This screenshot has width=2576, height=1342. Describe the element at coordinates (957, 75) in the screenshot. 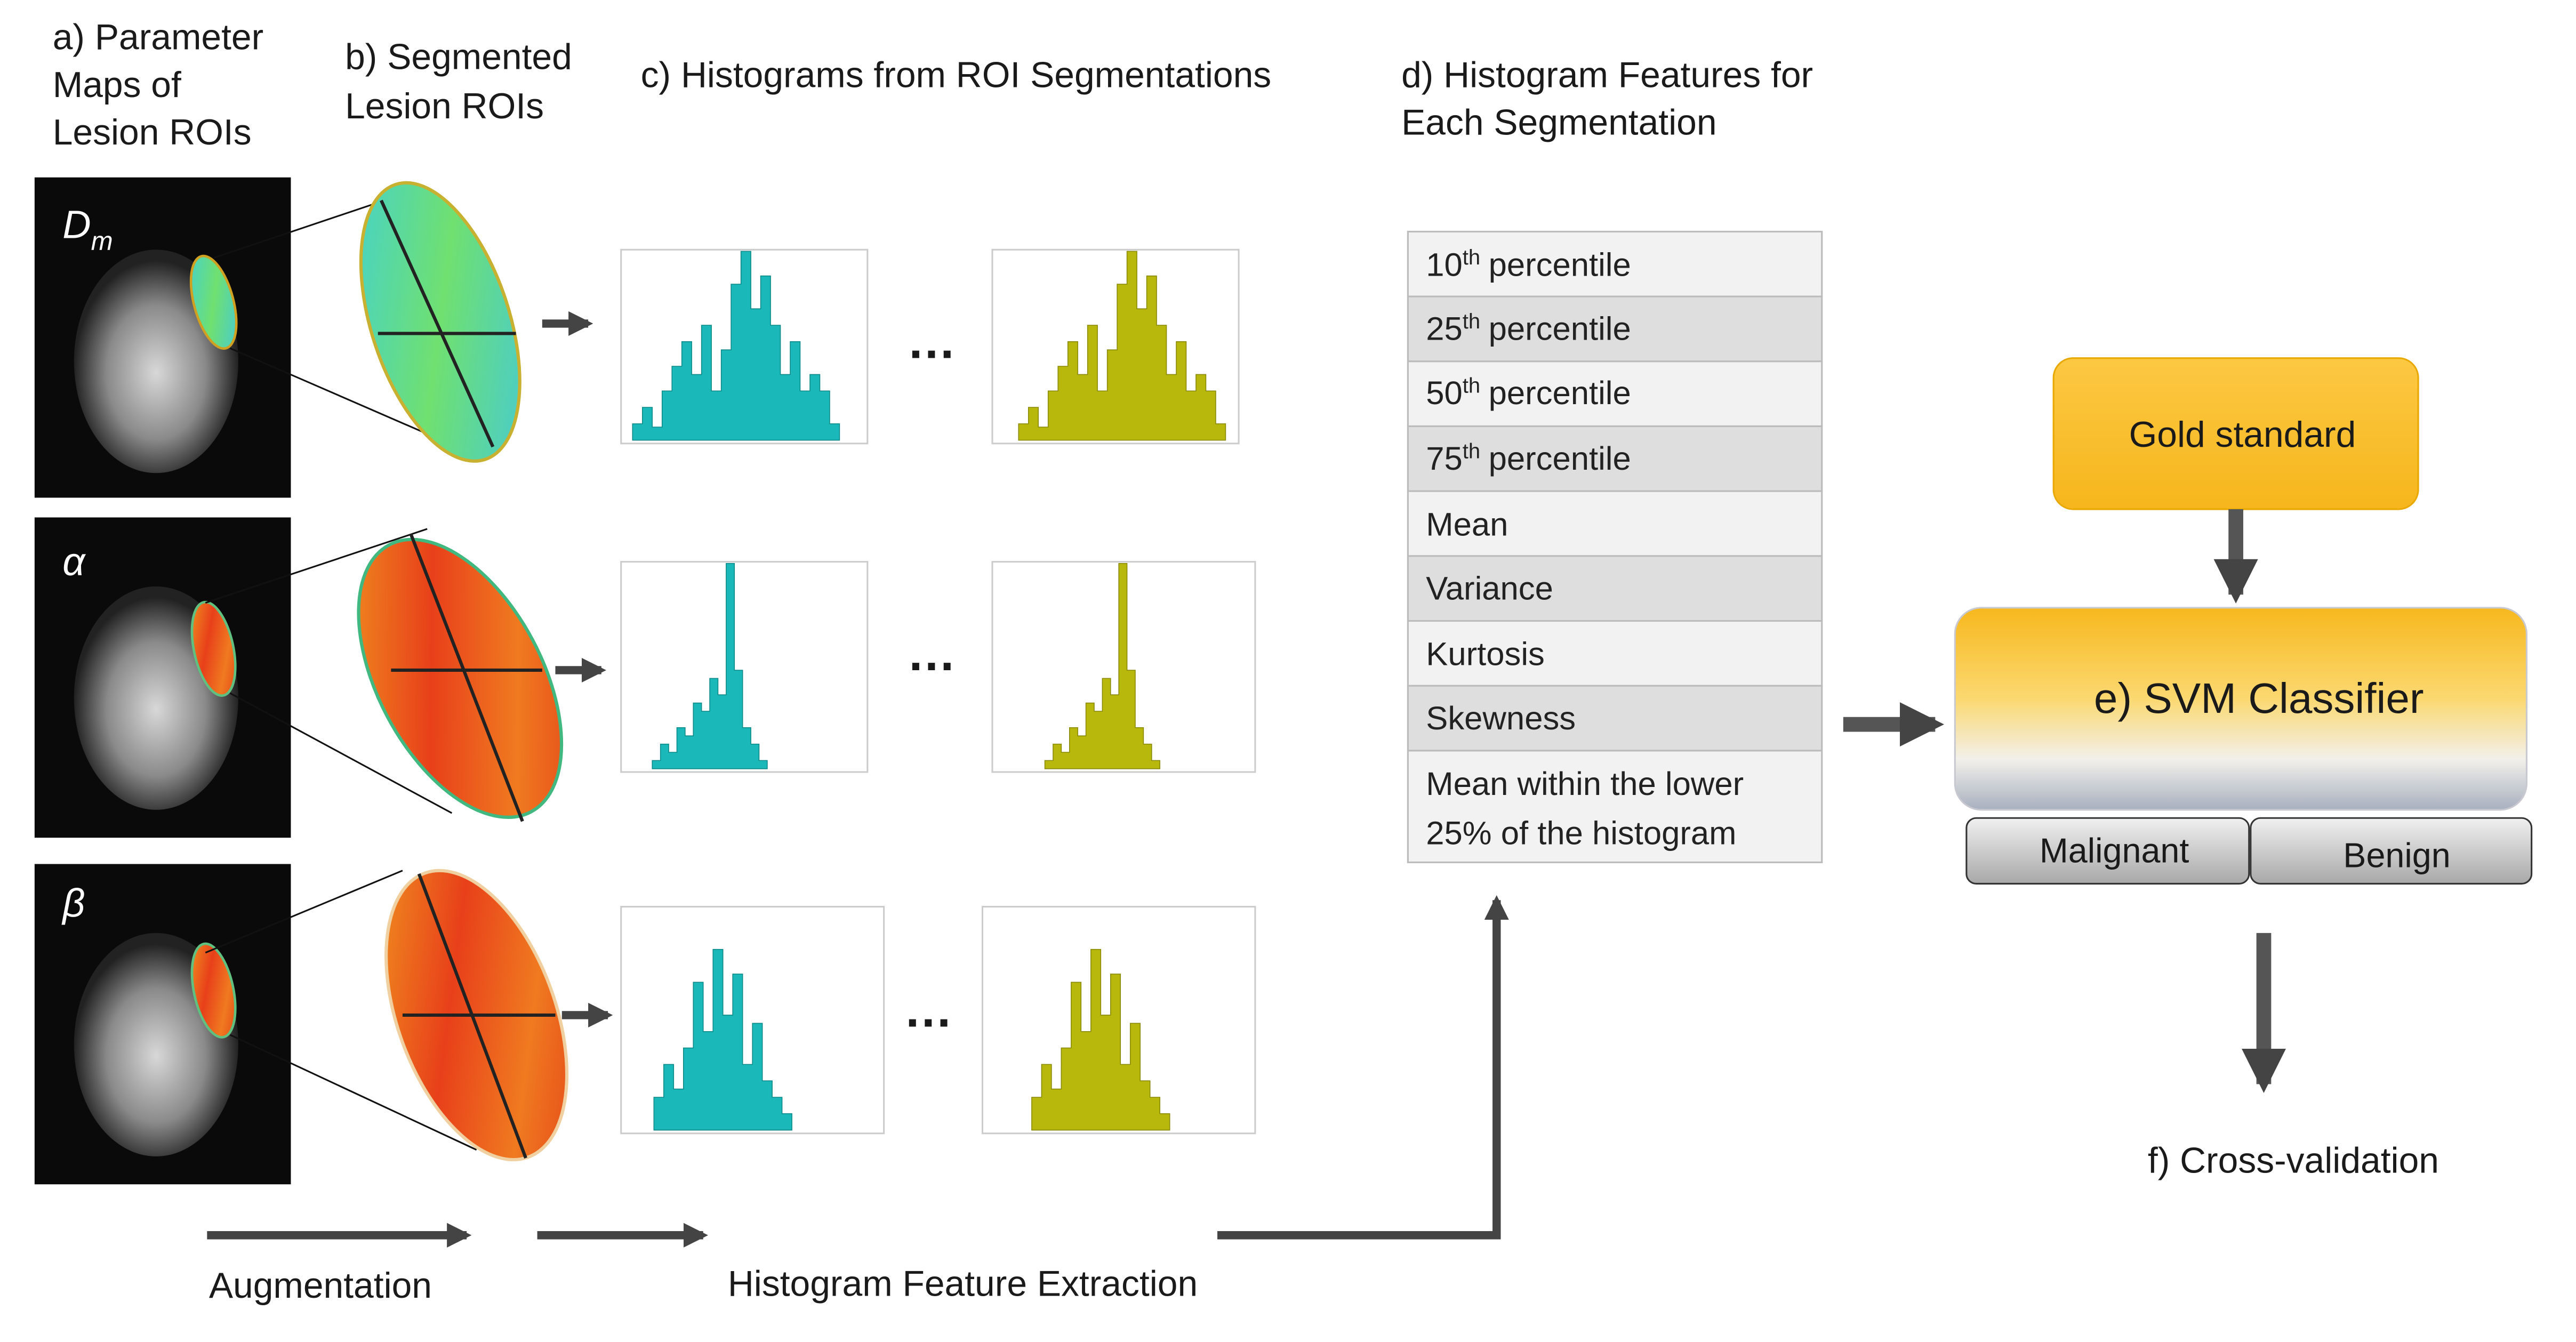

I see `header-c: c) Histograms from ROI Segmentations` at that location.